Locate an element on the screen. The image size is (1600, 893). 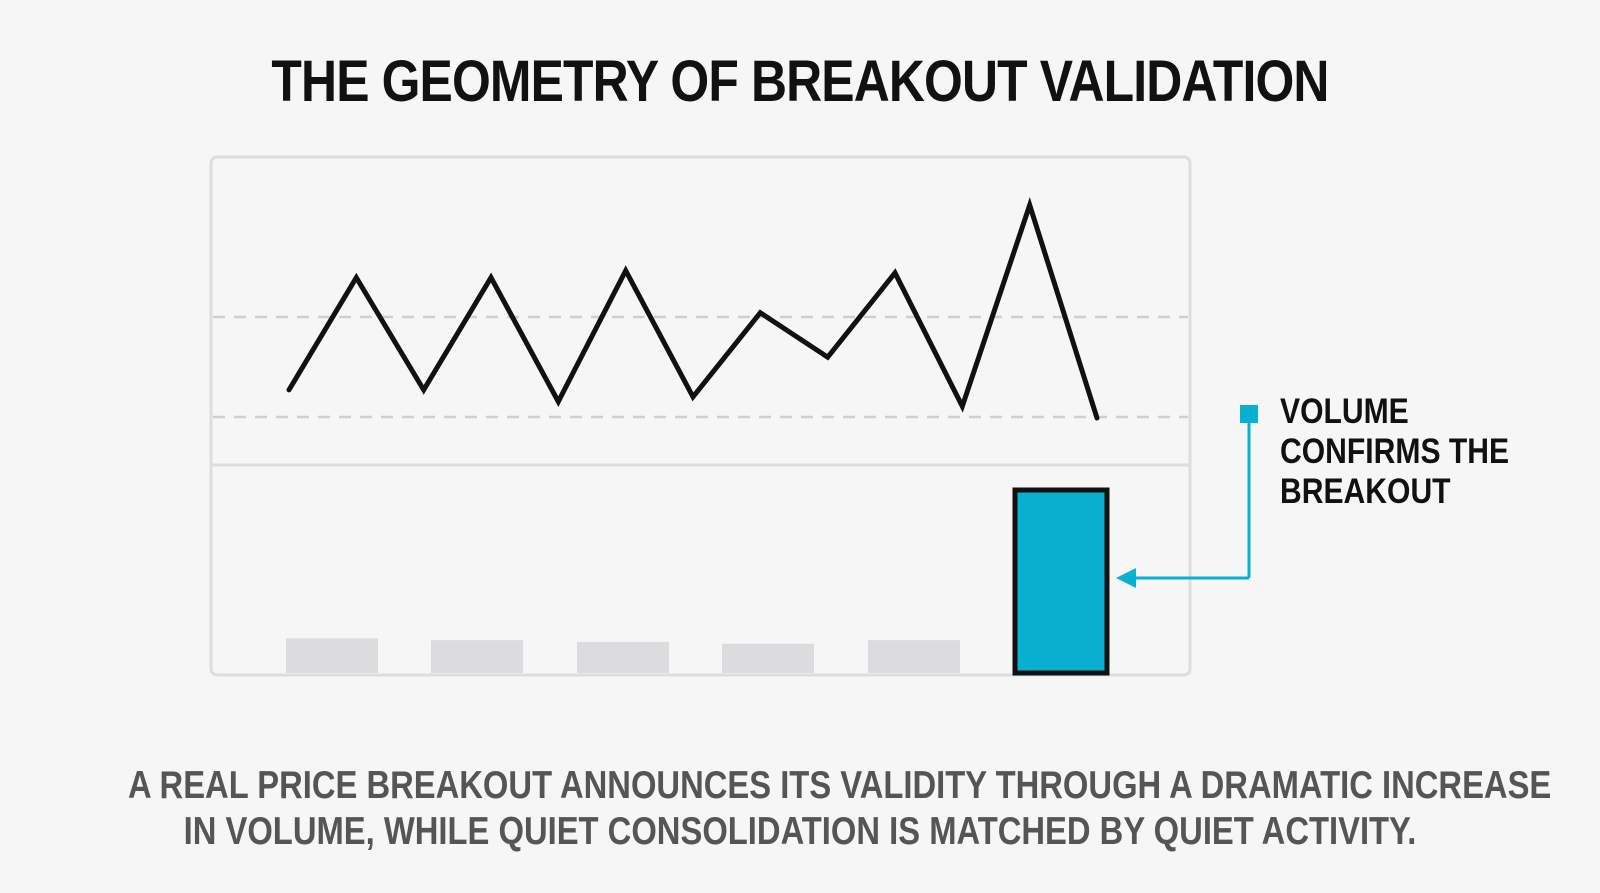
volume-bars is located at coordinates (698, 581).